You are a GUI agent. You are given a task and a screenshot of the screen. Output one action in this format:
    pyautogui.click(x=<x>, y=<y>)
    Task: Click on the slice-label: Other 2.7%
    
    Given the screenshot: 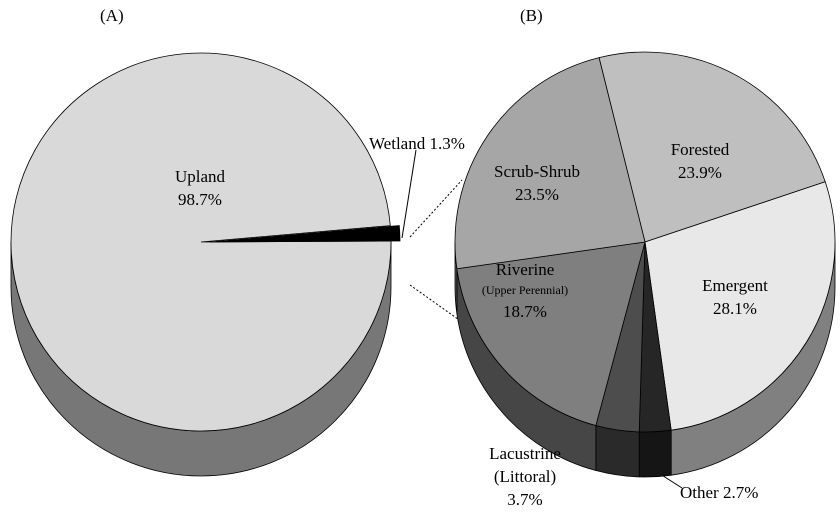 What is the action you would take?
    pyautogui.click(x=719, y=492)
    